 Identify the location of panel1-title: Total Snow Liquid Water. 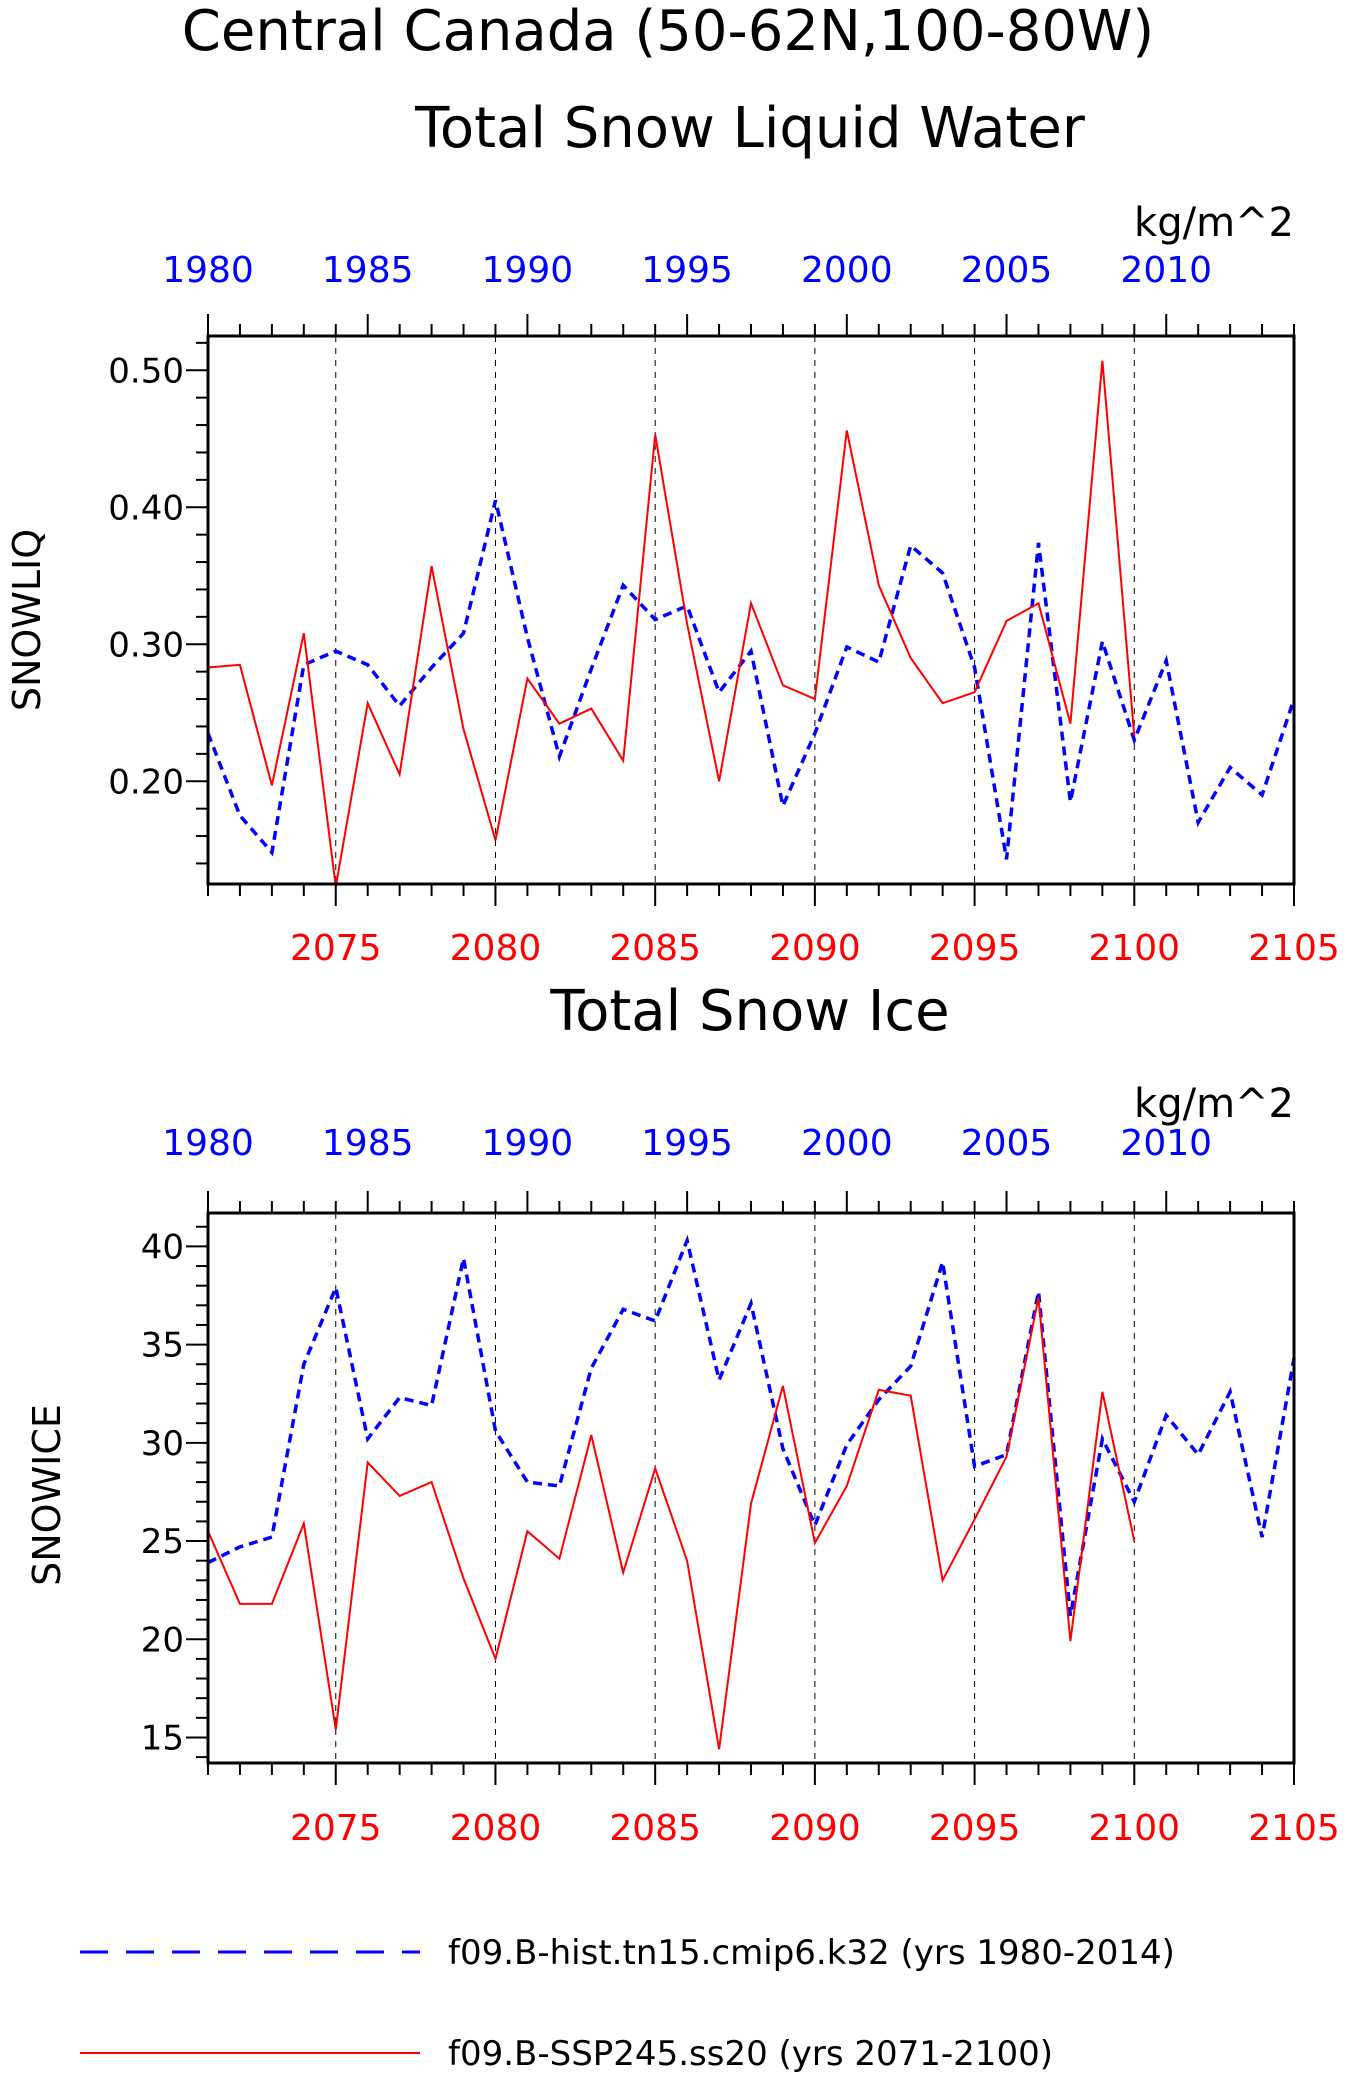
(750, 128).